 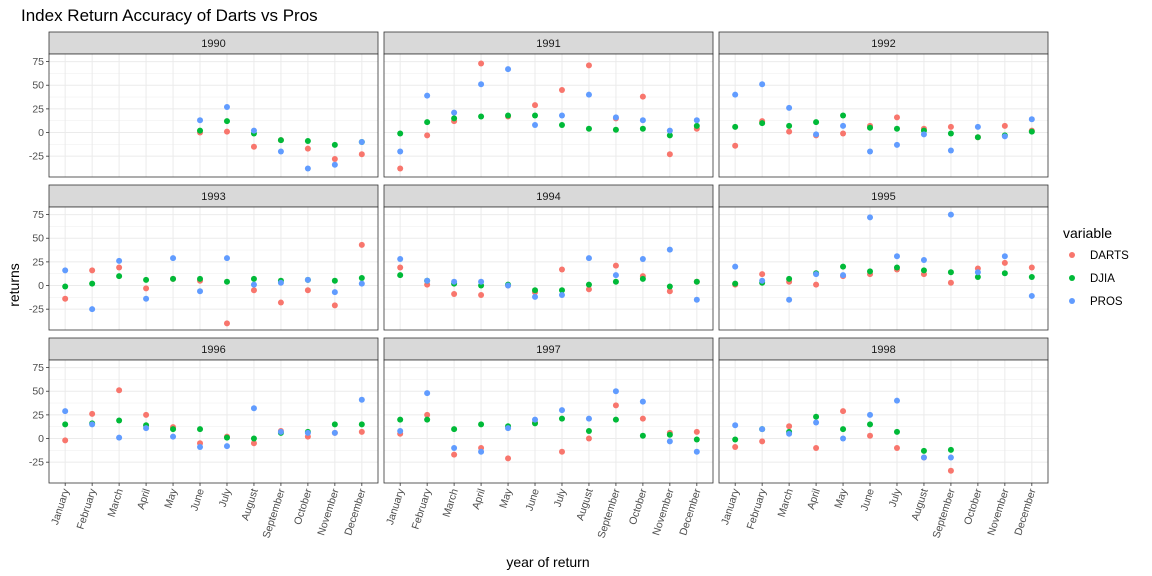 What do you see at coordinates (1096, 267) in the screenshot?
I see `legend: variable DARTS DJIA PROS` at bounding box center [1096, 267].